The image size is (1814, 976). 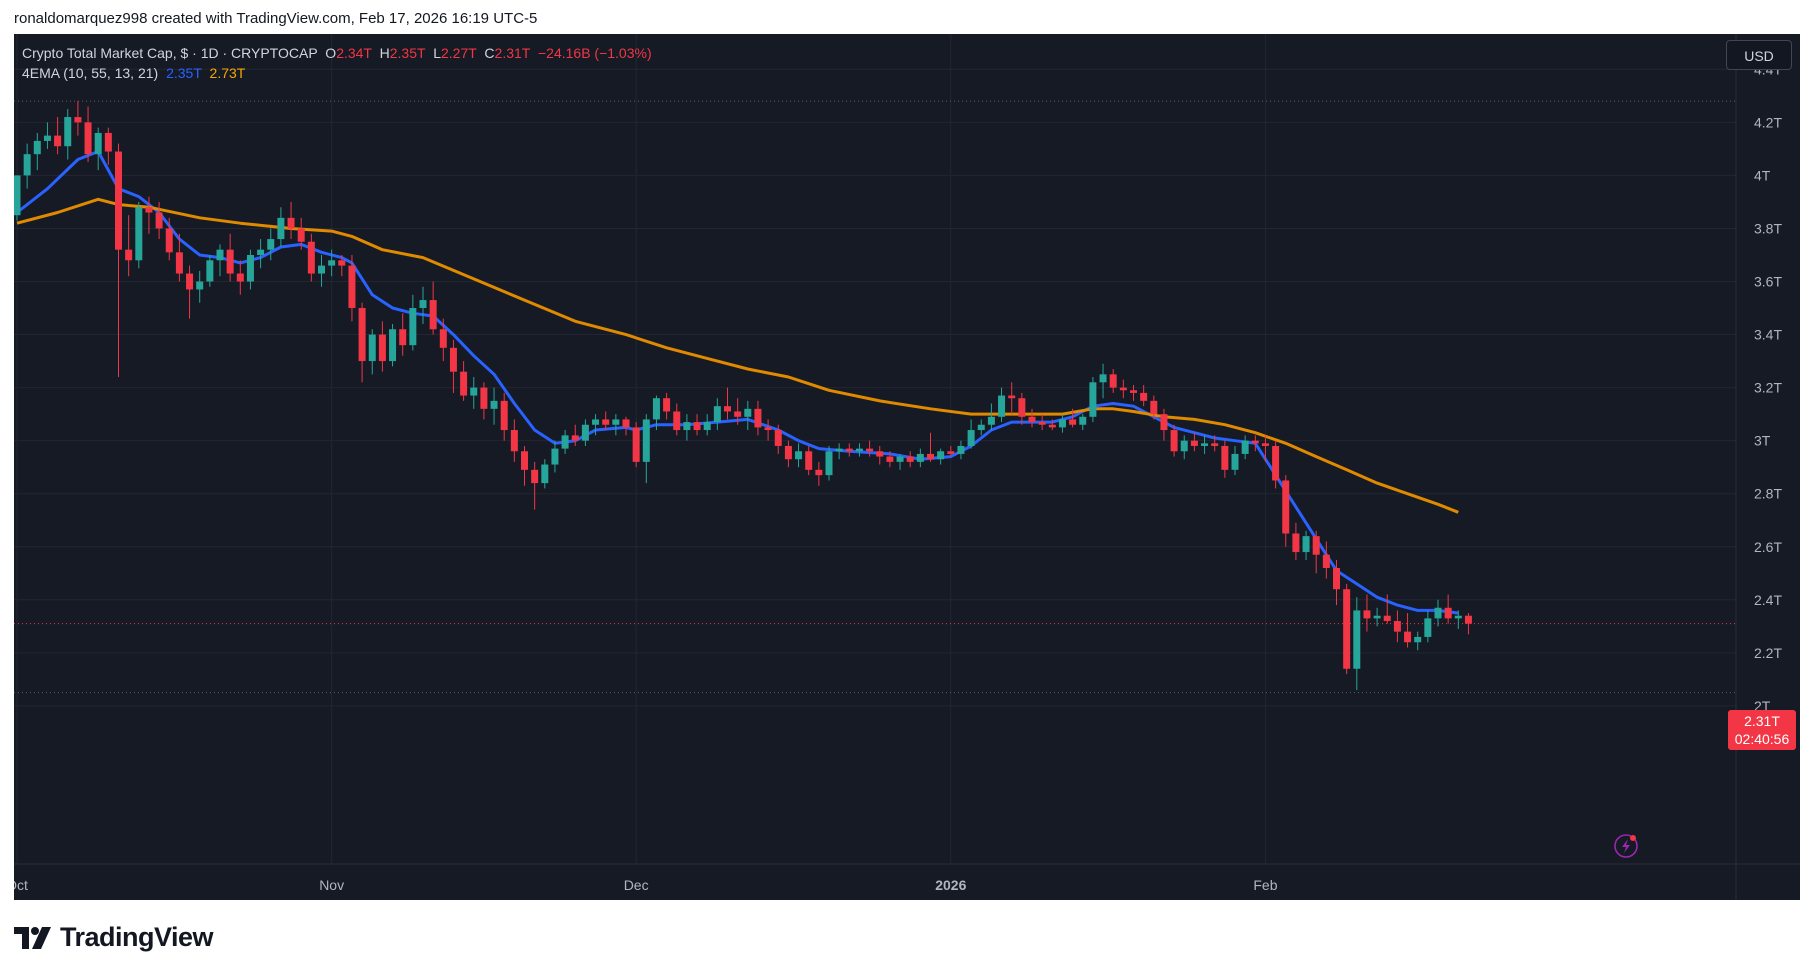 What do you see at coordinates (21, 885) in the screenshot?
I see `x-tick-label: Oct` at bounding box center [21, 885].